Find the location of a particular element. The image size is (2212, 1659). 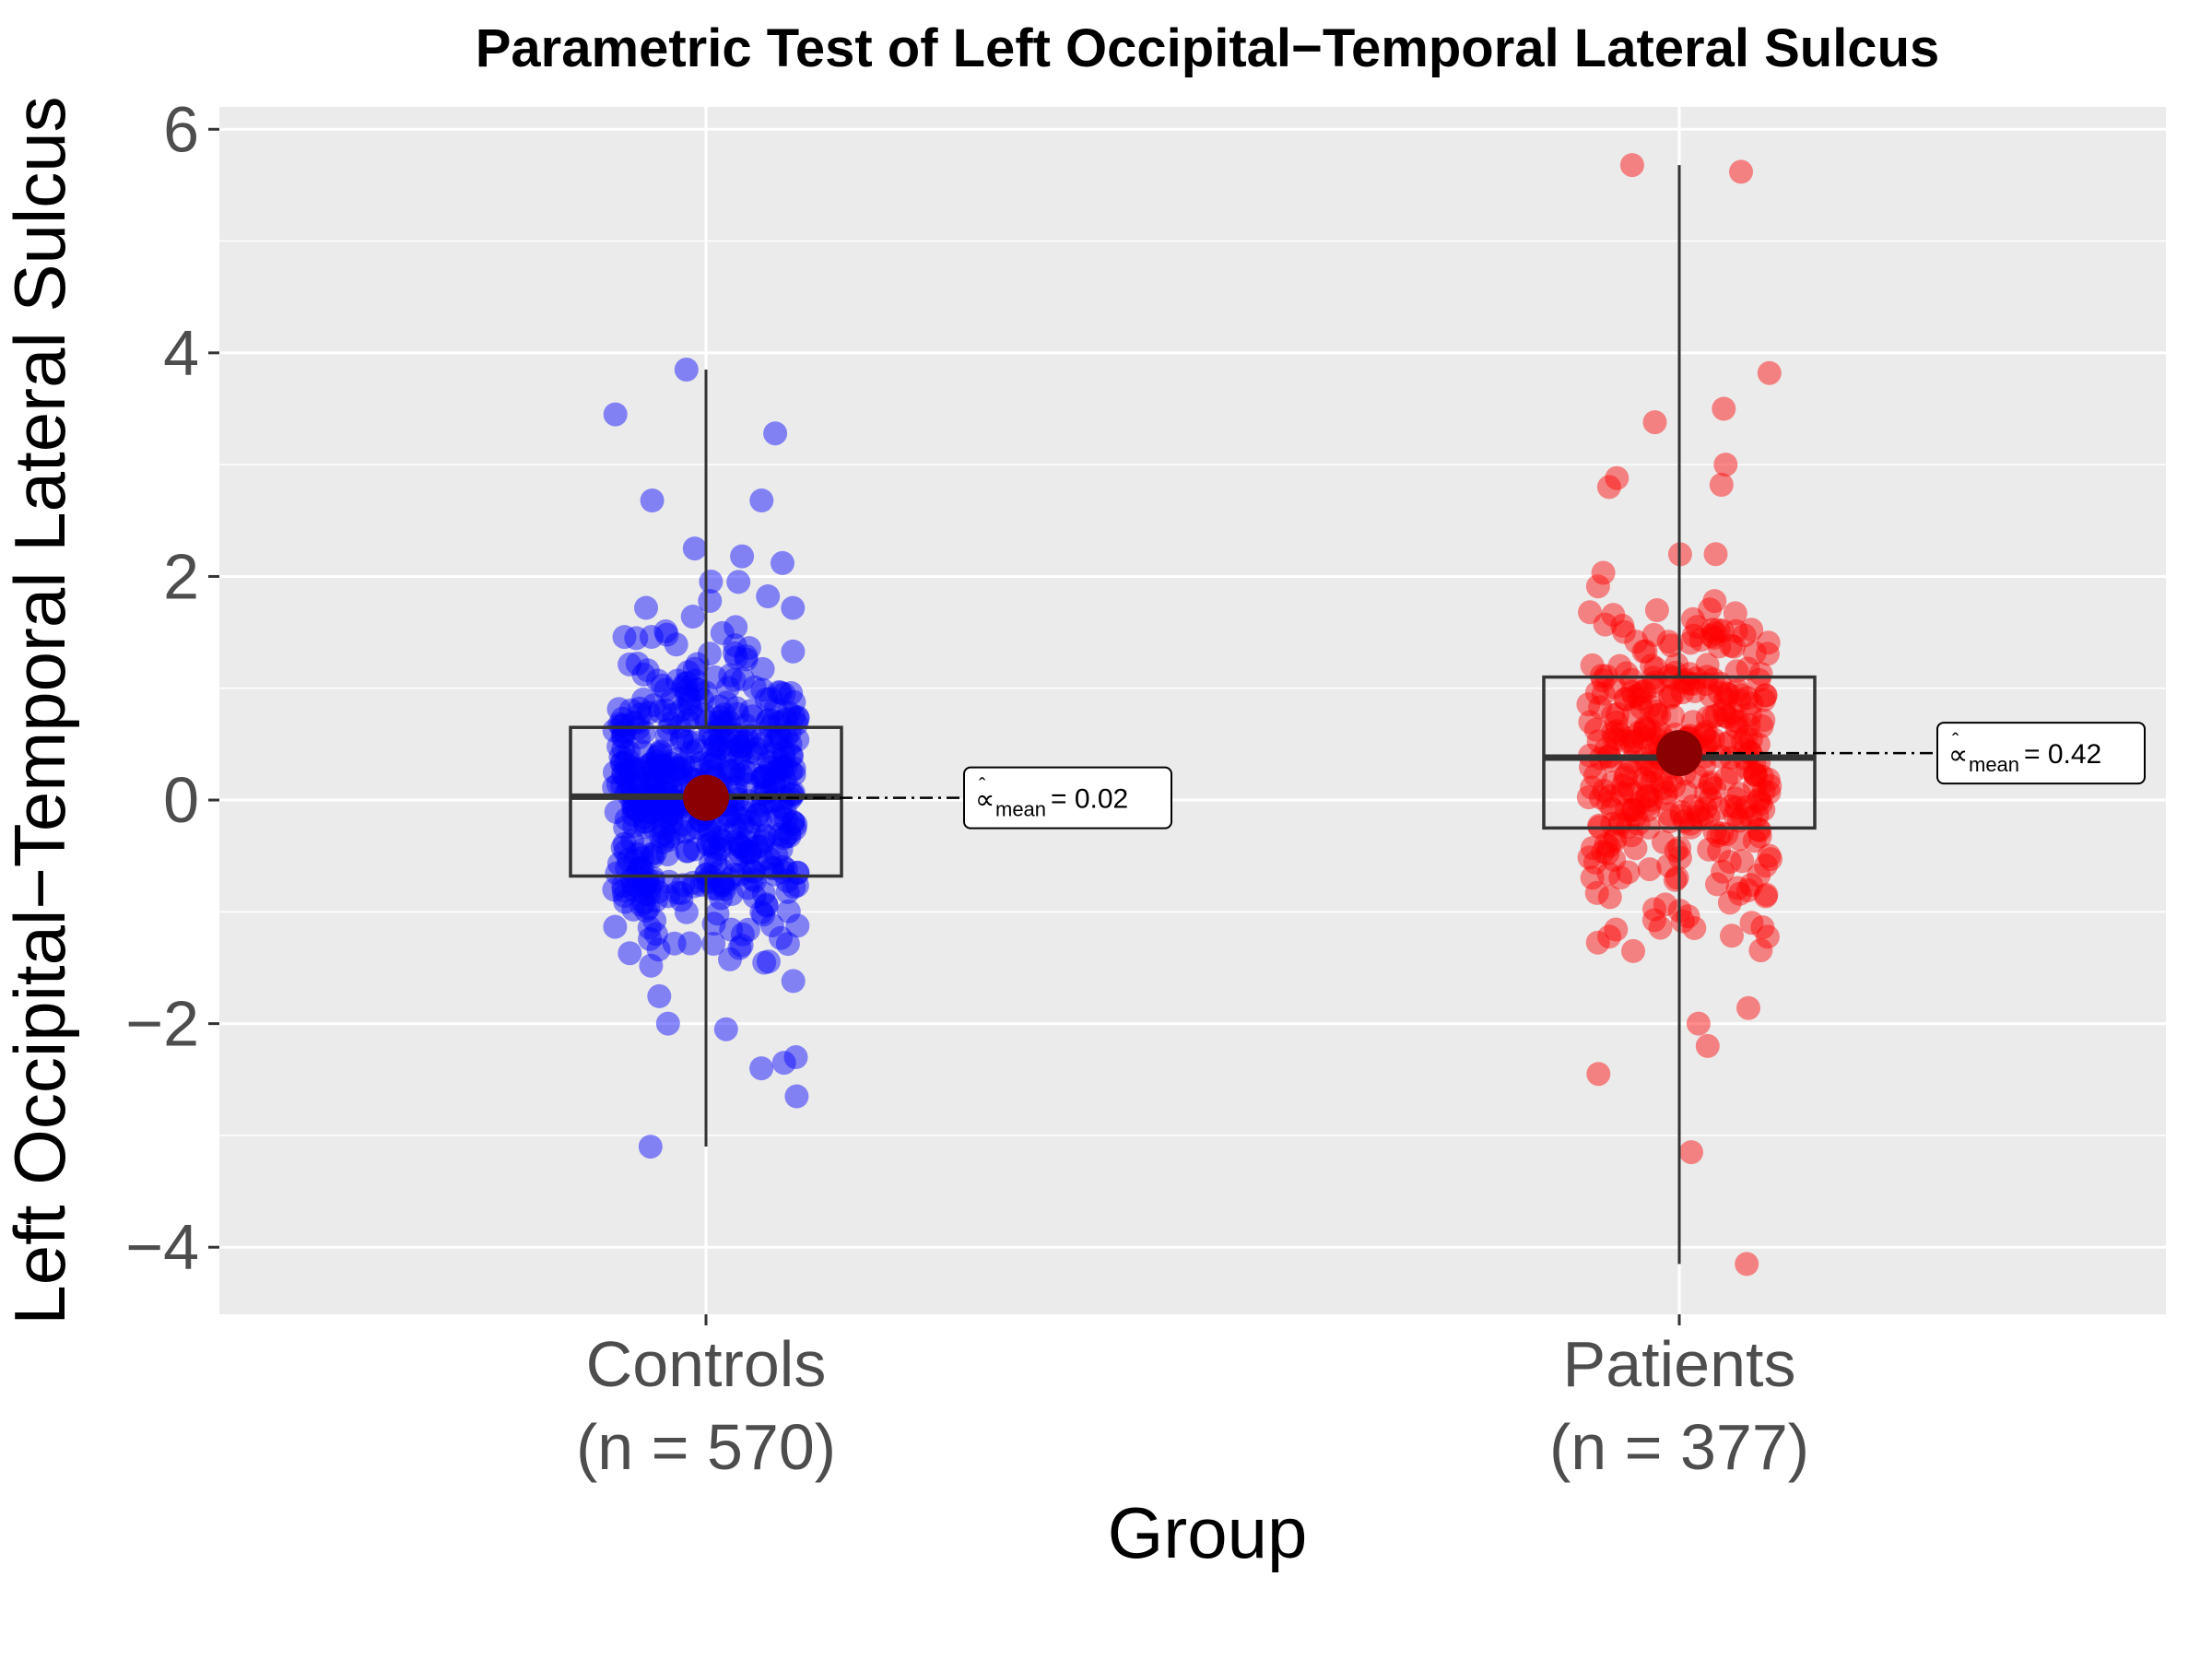

mean-label-value: = 0.42 is located at coordinates (2062, 754).